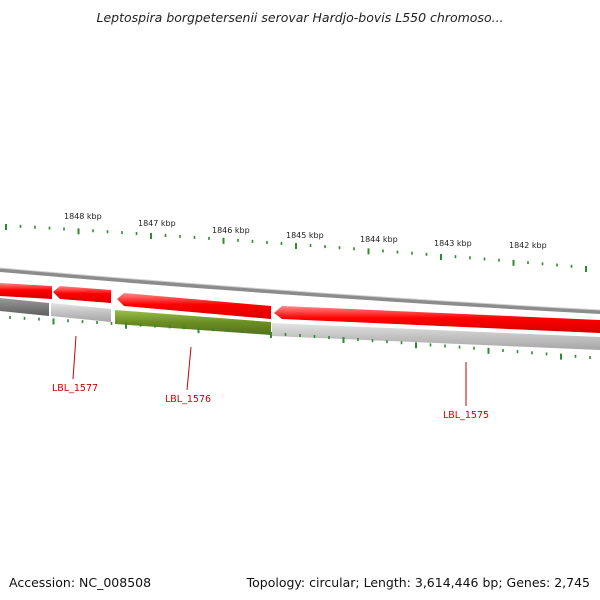  I want to click on scale-label: 1846 kbp, so click(231, 230).